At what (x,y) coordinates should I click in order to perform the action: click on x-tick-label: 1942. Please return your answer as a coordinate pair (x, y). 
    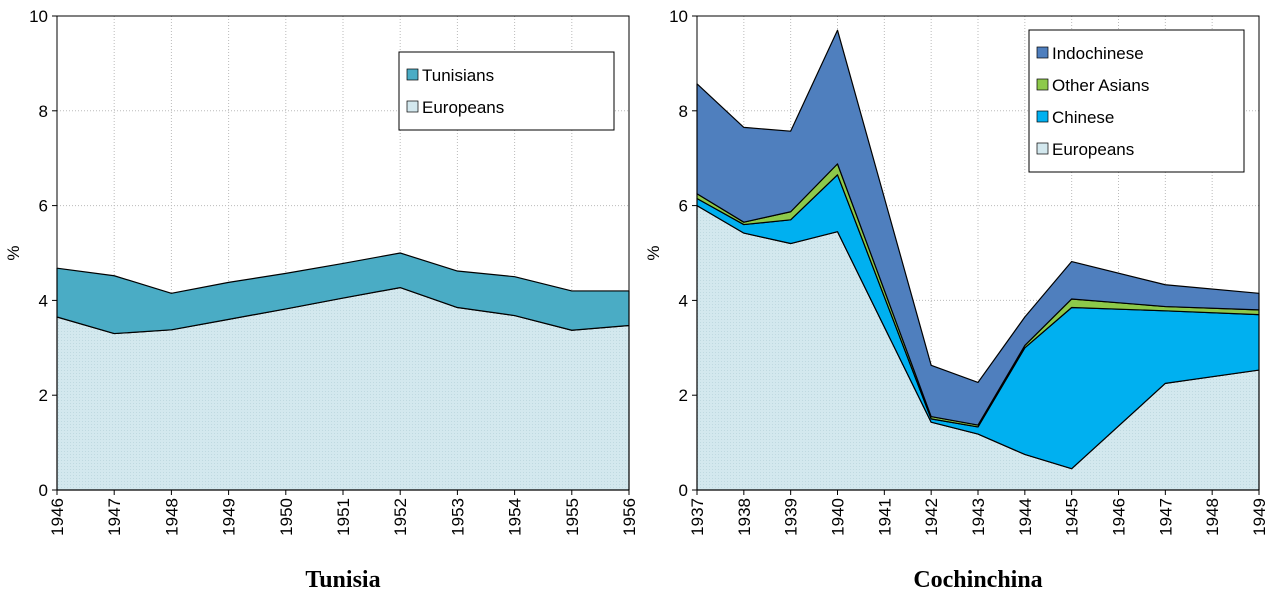
    Looking at the image, I should click on (931, 517).